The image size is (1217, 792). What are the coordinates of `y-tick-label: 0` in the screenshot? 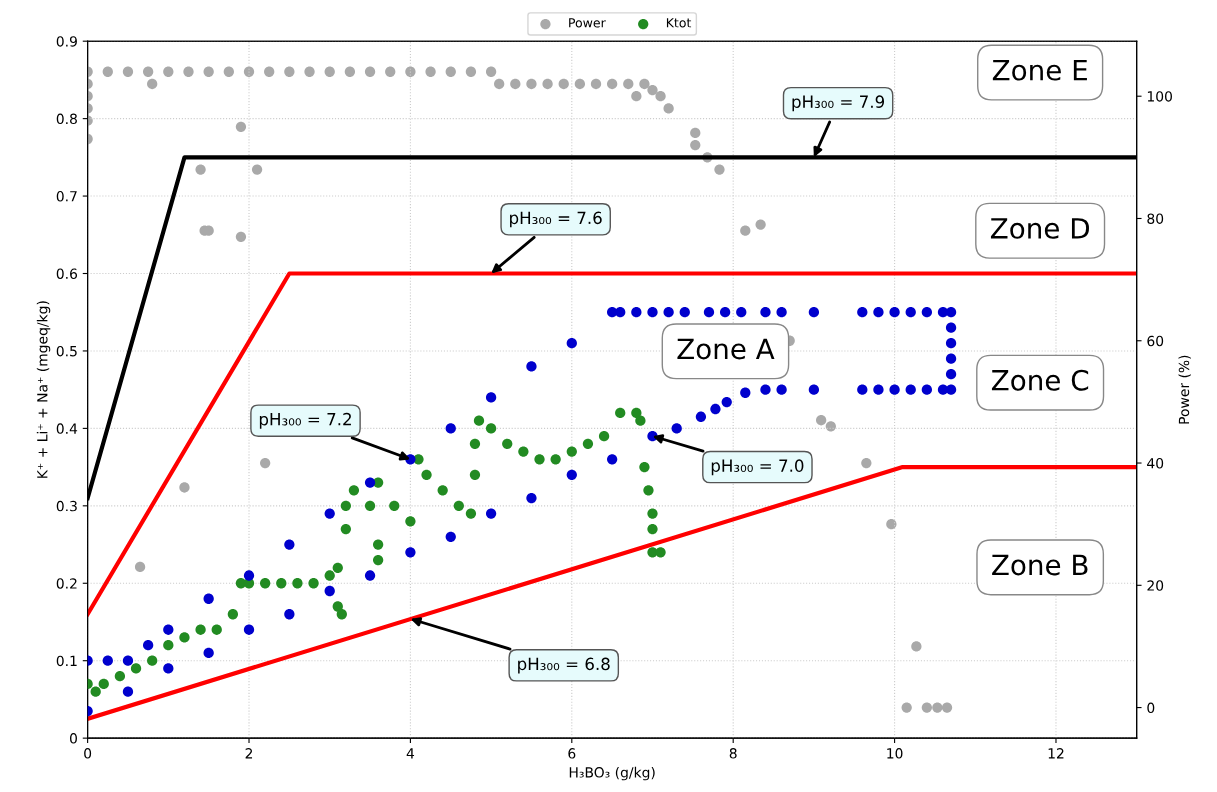 It's located at (73, 738).